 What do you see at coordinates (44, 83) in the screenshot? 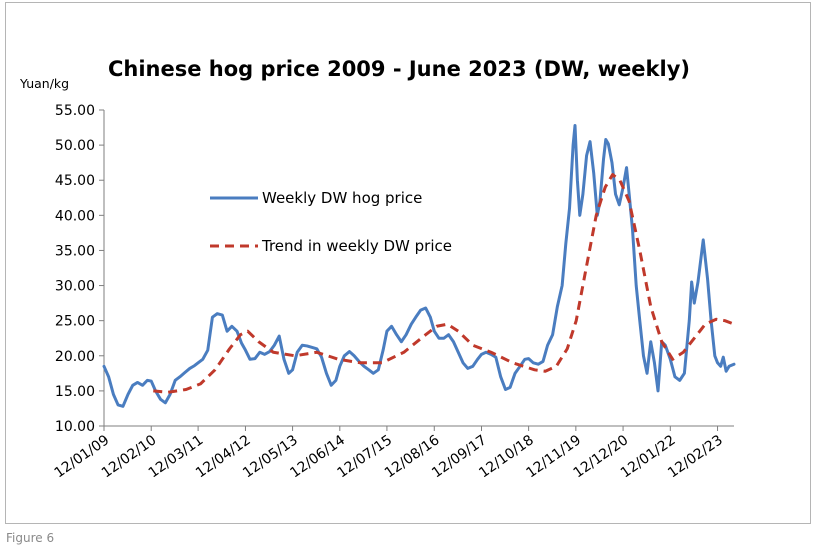
I see `y-axis-label: Yuan/kg` at bounding box center [44, 83].